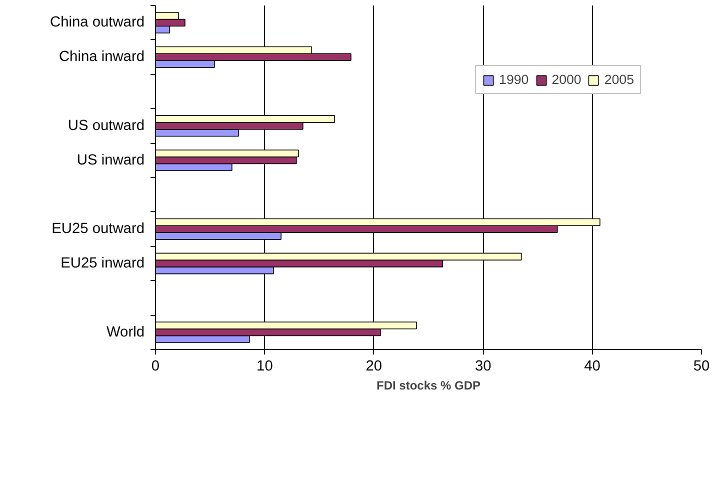 The height and width of the screenshot is (499, 726). What do you see at coordinates (101, 57) in the screenshot?
I see `y-tick-label: China inward` at bounding box center [101, 57].